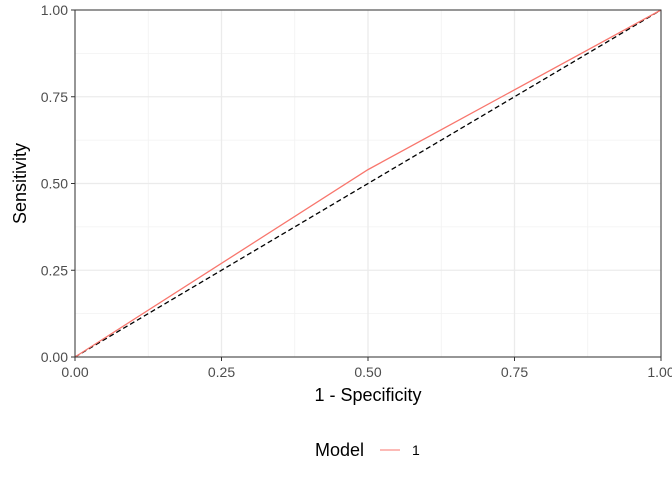 The image size is (672, 480). Describe the element at coordinates (221, 372) in the screenshot. I see `x-tick-label: 0.25` at that location.